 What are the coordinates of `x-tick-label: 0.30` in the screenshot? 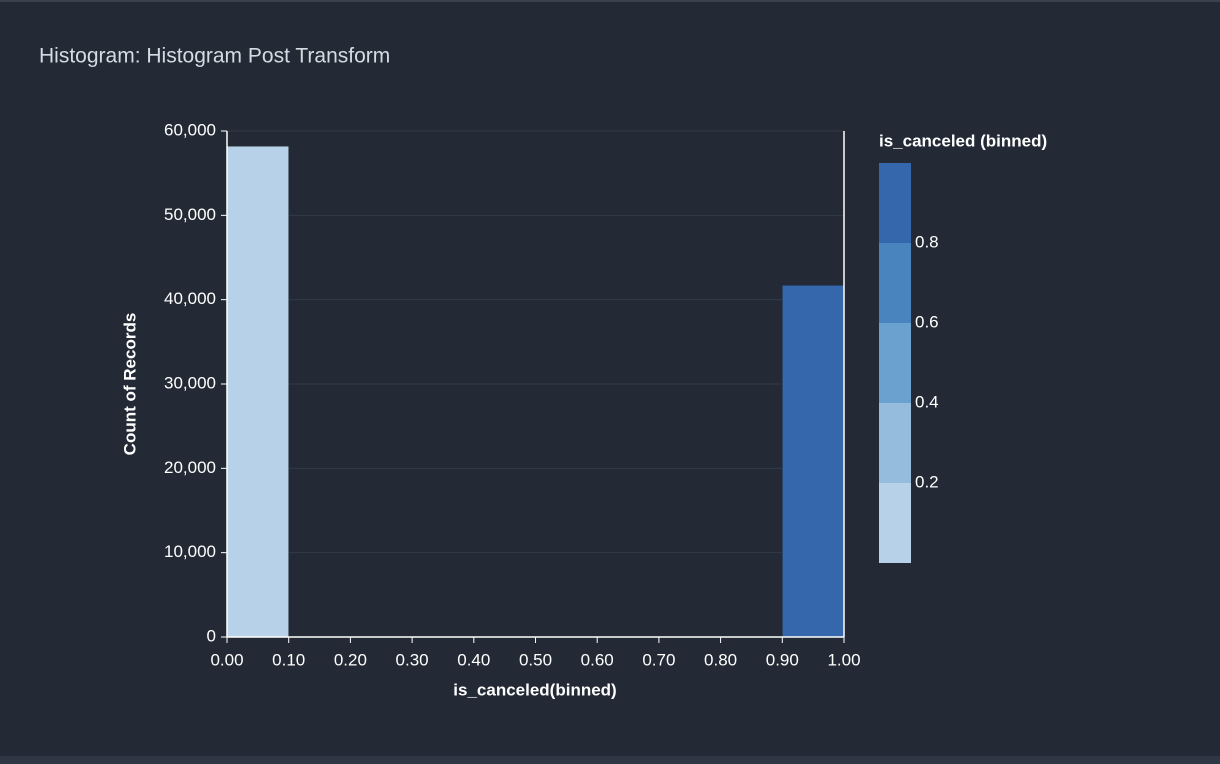 It's located at (412, 659).